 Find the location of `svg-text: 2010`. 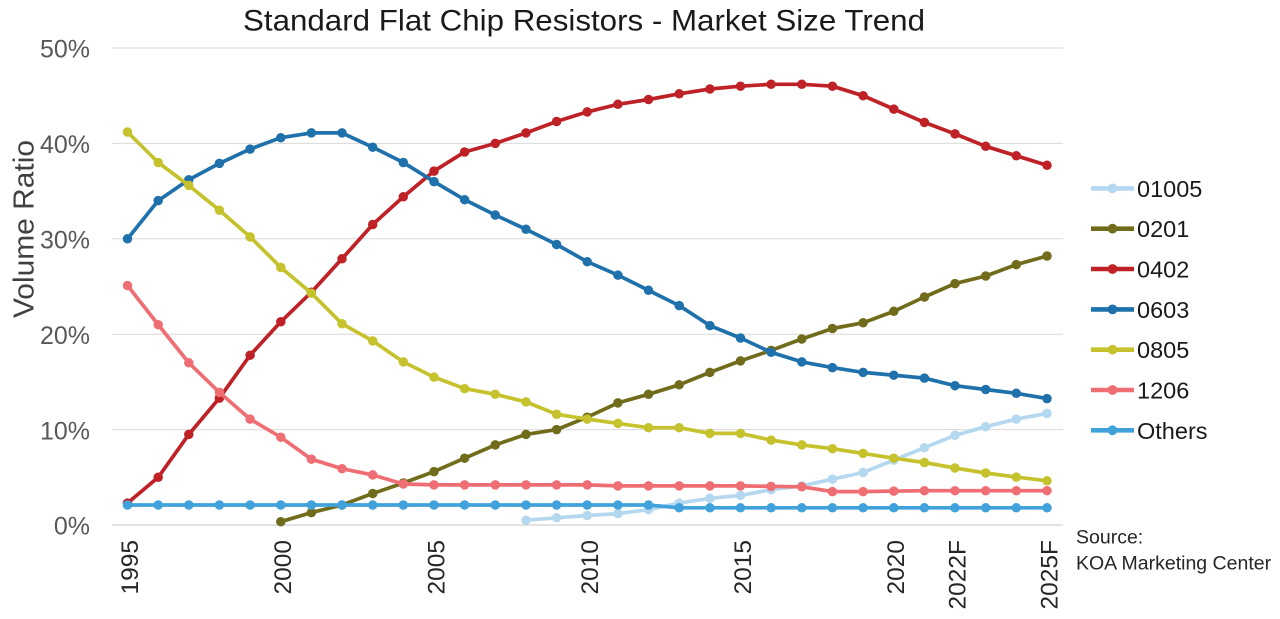

svg-text: 2010 is located at coordinates (590, 567).